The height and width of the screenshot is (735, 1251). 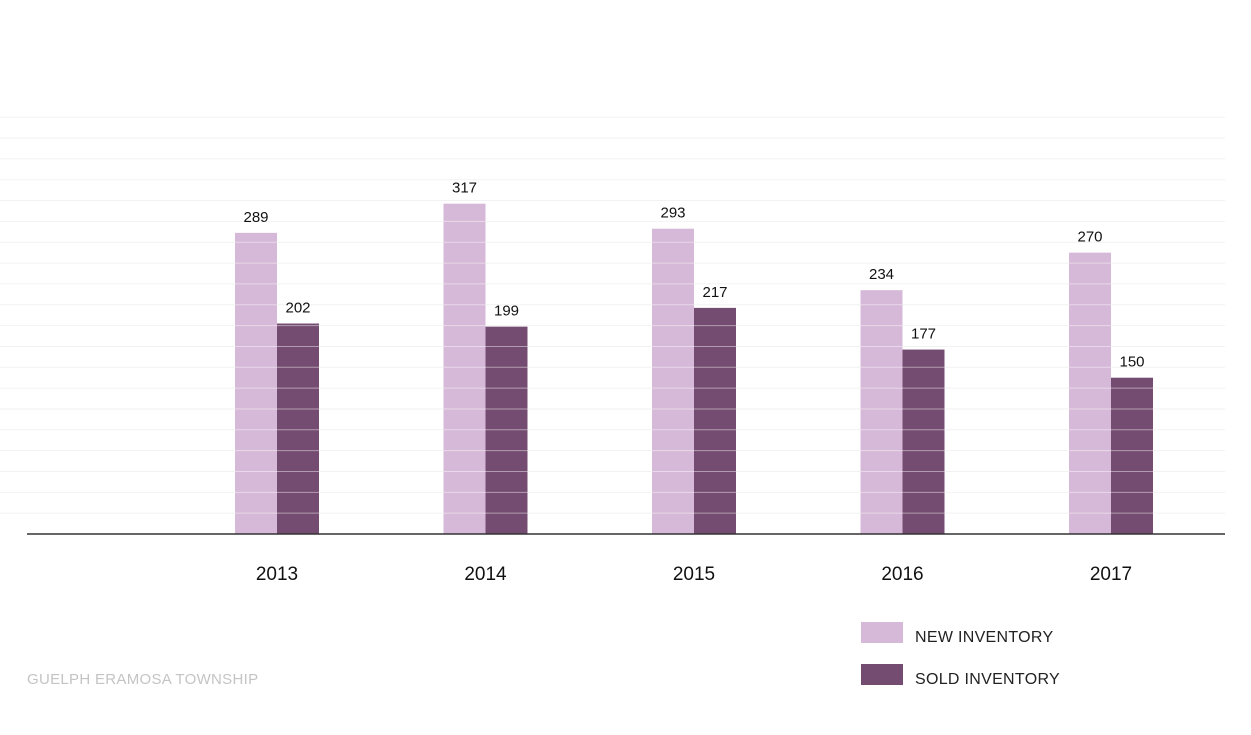 I want to click on data-label-sold-inventory-2015: 217, so click(x=714, y=292).